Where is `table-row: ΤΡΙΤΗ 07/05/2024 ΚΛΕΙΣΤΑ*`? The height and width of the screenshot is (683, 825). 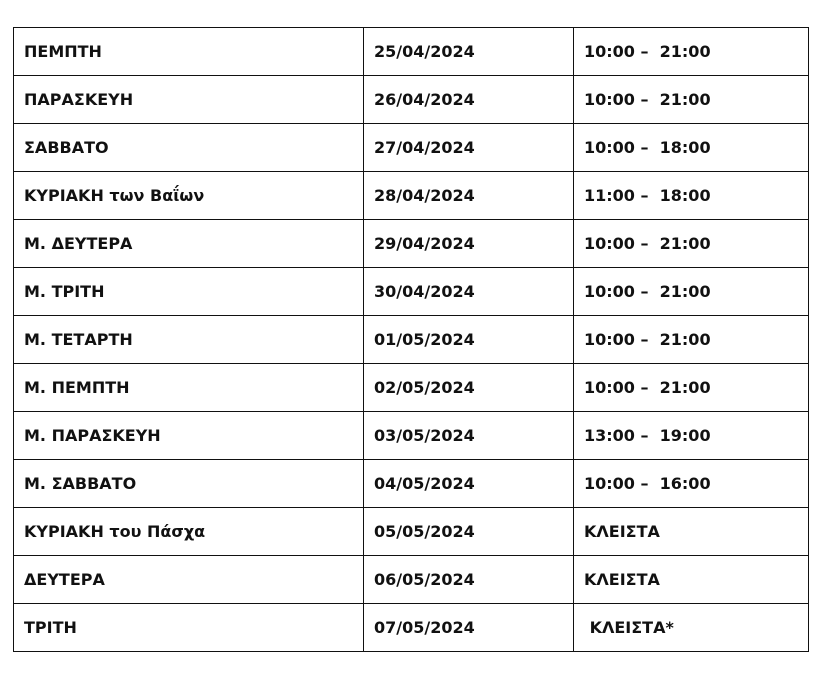 table-row: ΤΡΙΤΗ 07/05/2024 ΚΛΕΙΣΤΑ* is located at coordinates (411, 627).